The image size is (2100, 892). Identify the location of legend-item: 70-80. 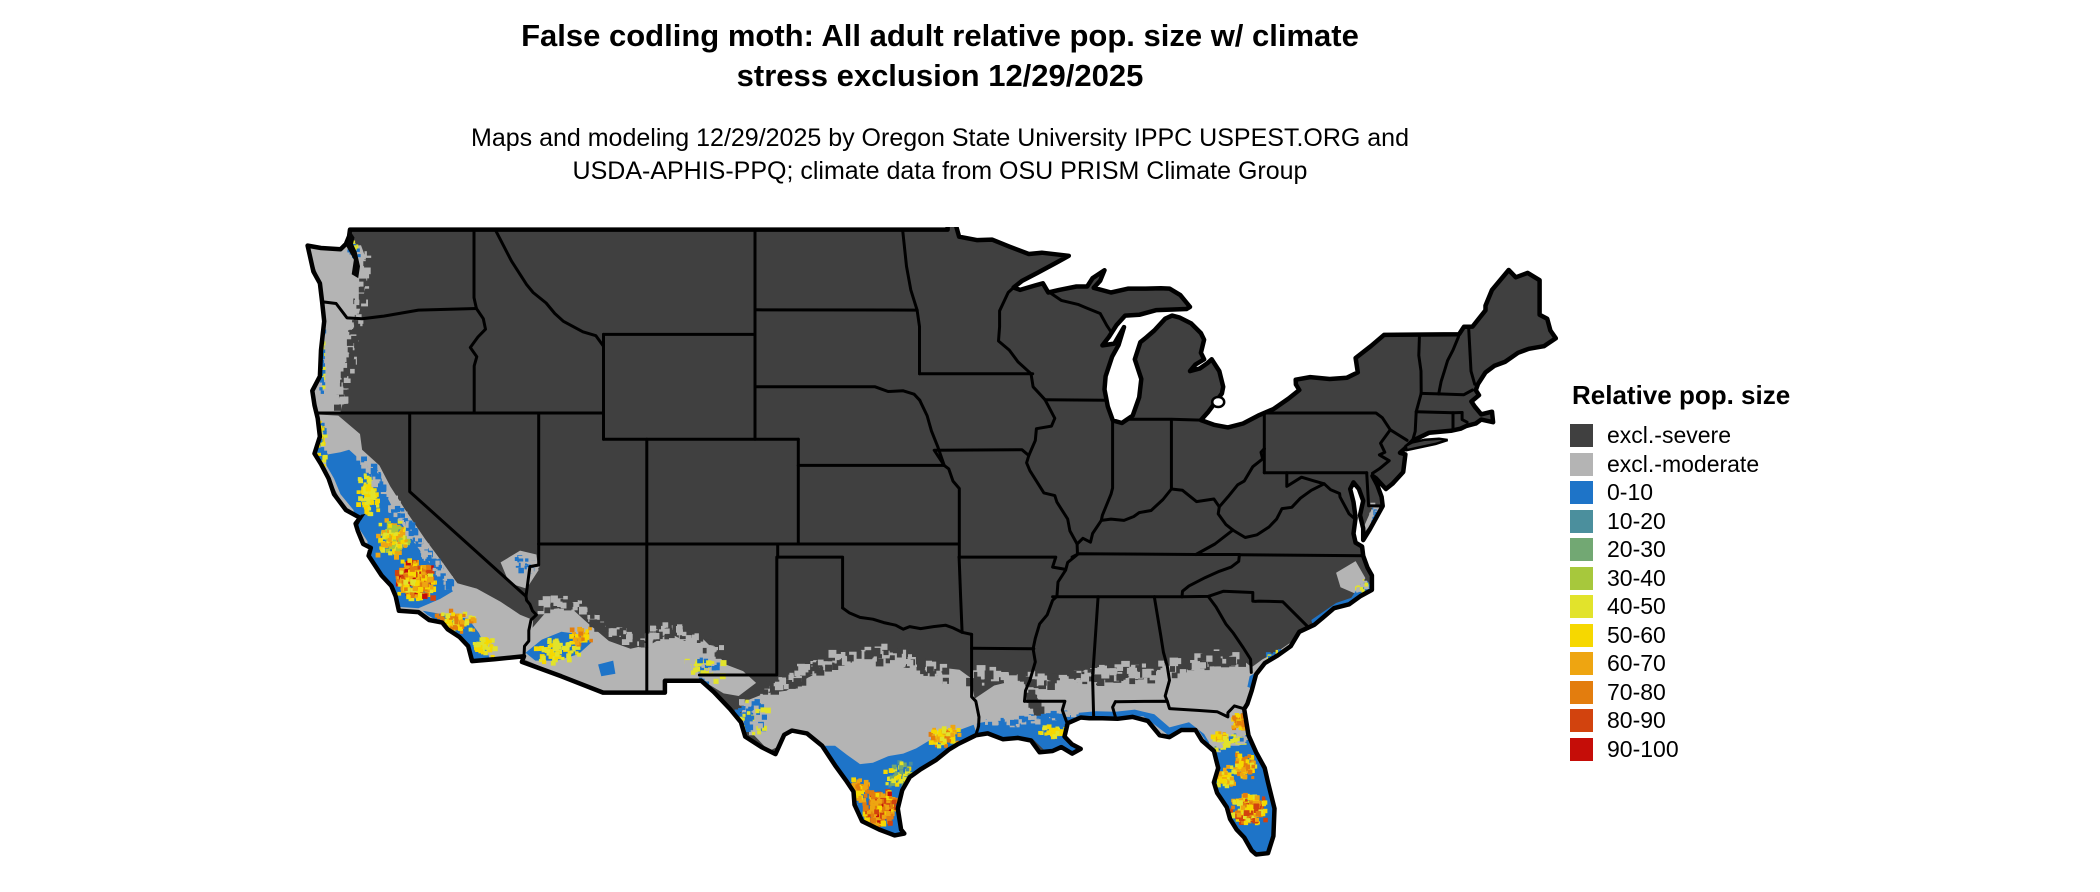
(1680, 691).